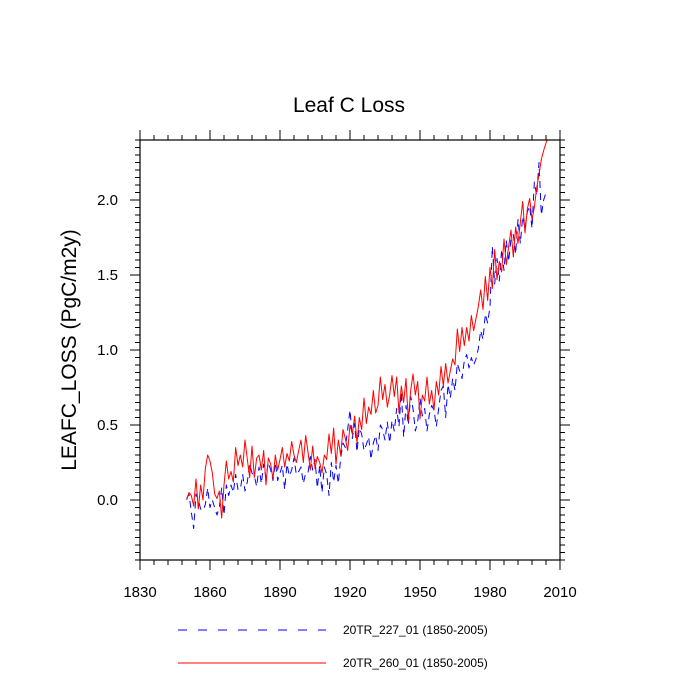  I want to click on y-tick-label: 1.5, so click(107, 275).